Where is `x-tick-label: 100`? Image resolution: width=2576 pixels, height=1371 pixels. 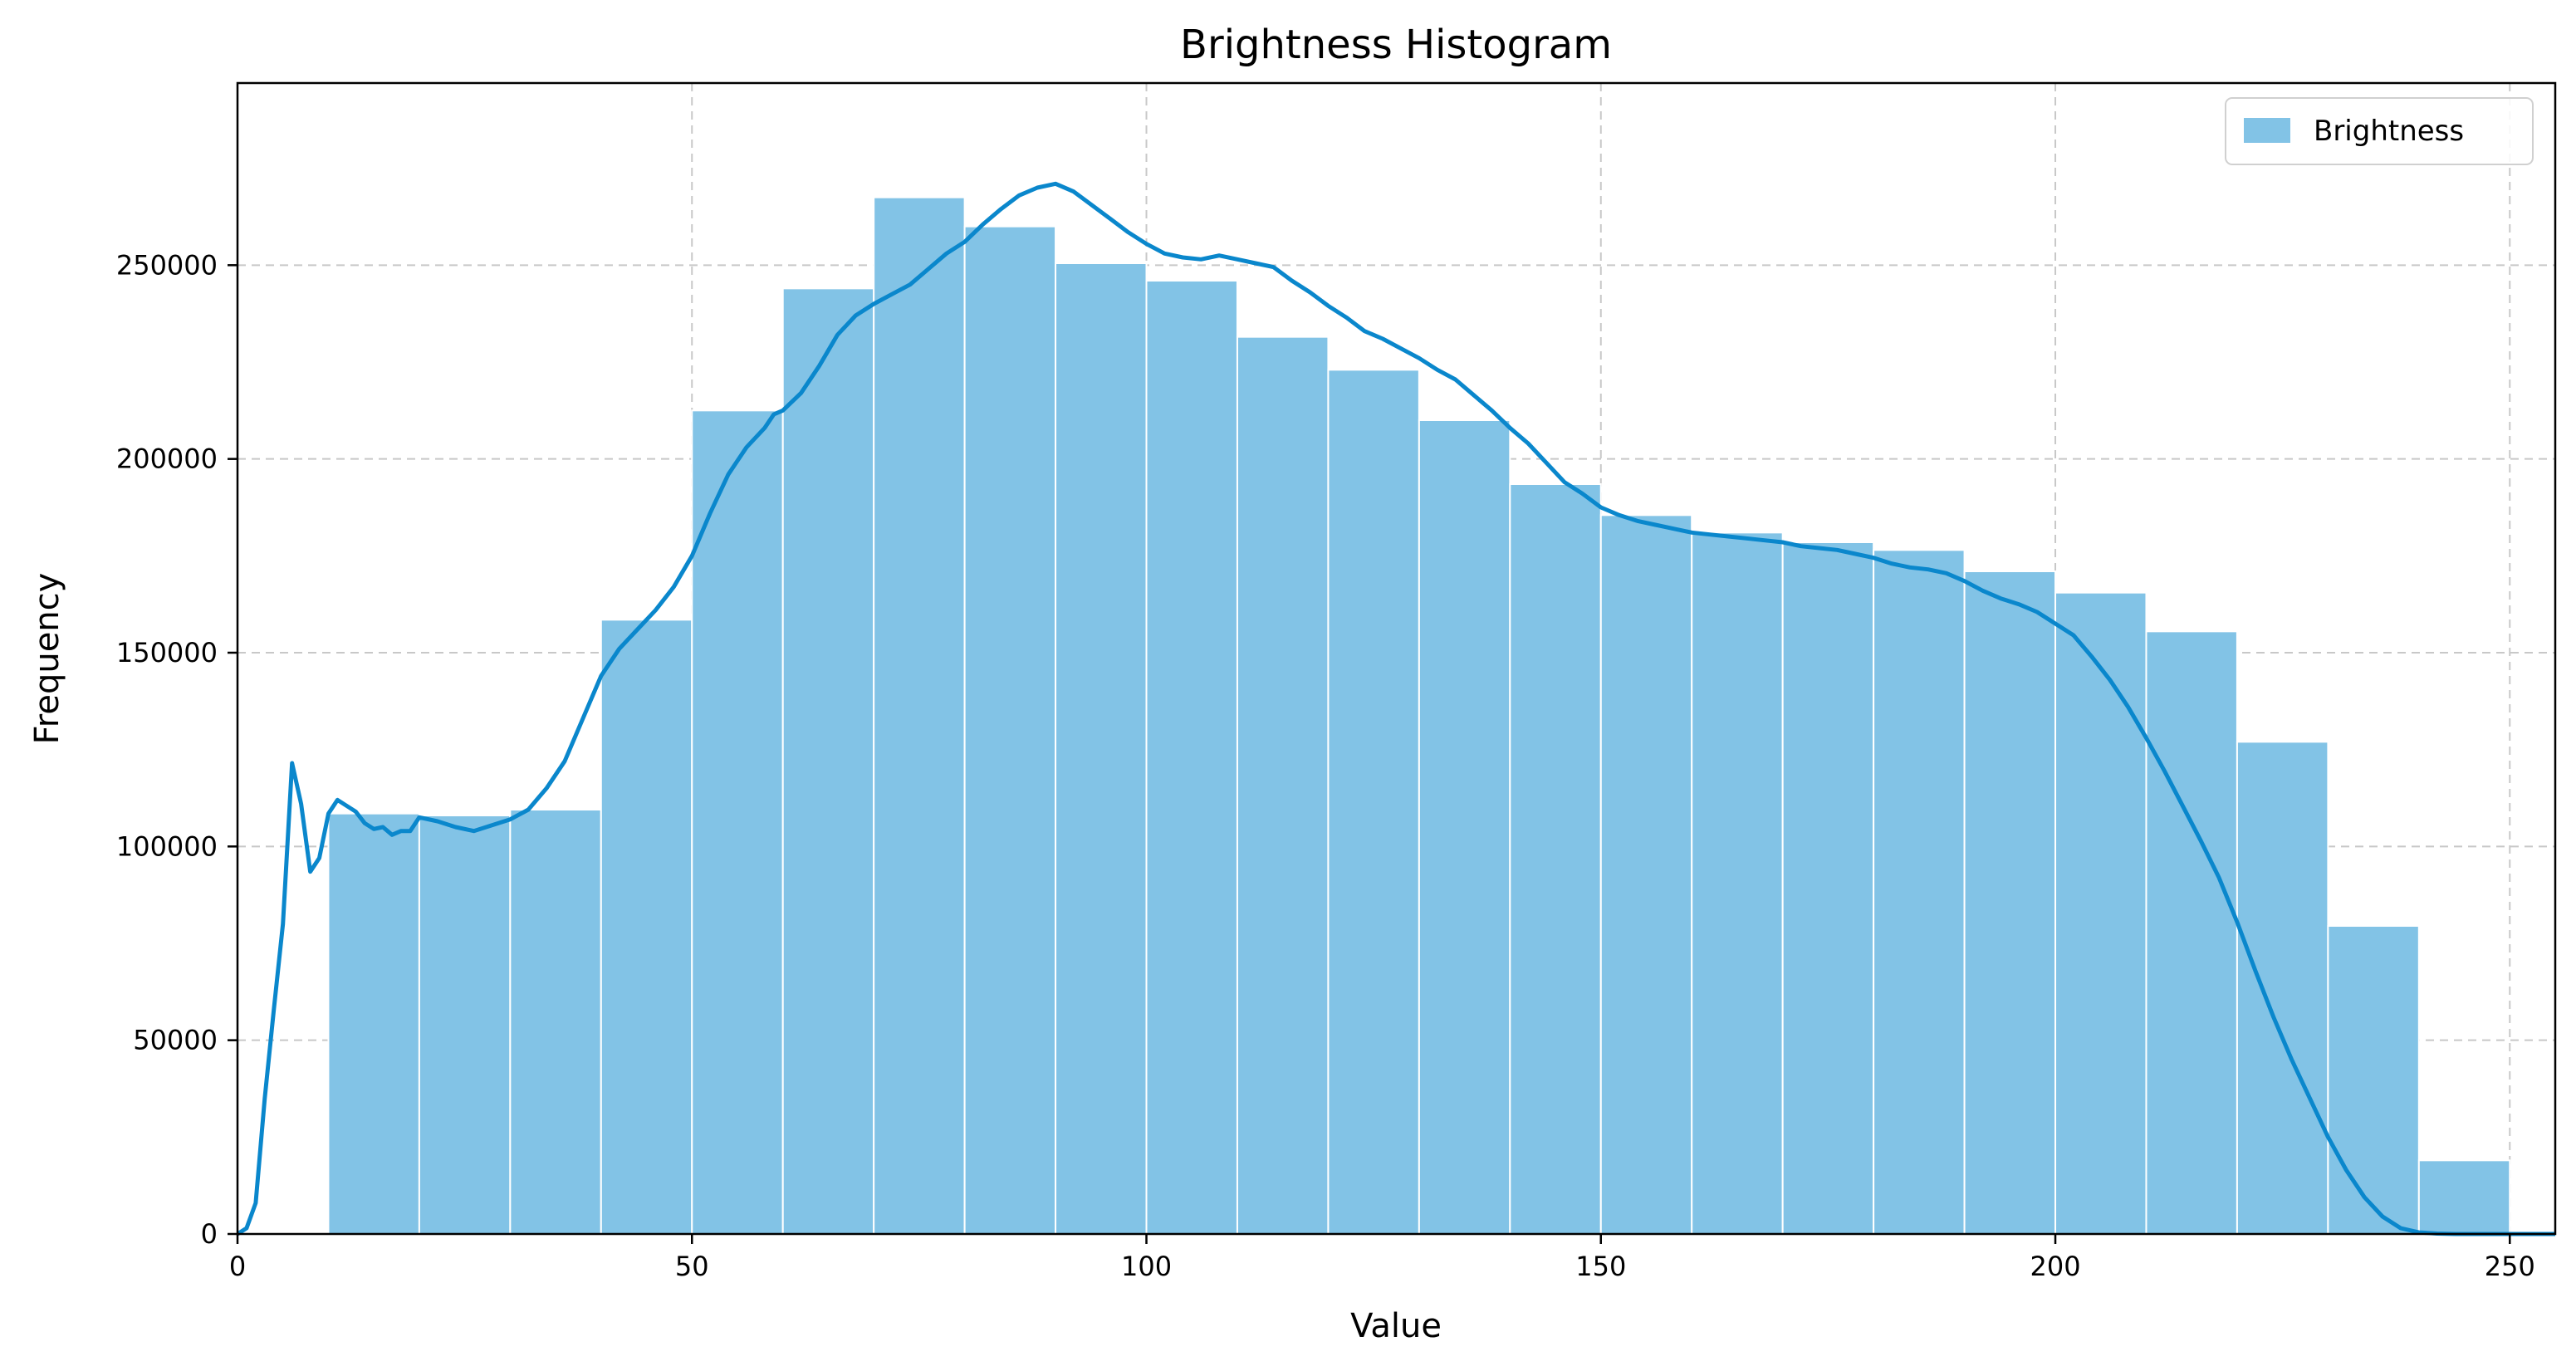 x-tick-label: 100 is located at coordinates (1146, 1266).